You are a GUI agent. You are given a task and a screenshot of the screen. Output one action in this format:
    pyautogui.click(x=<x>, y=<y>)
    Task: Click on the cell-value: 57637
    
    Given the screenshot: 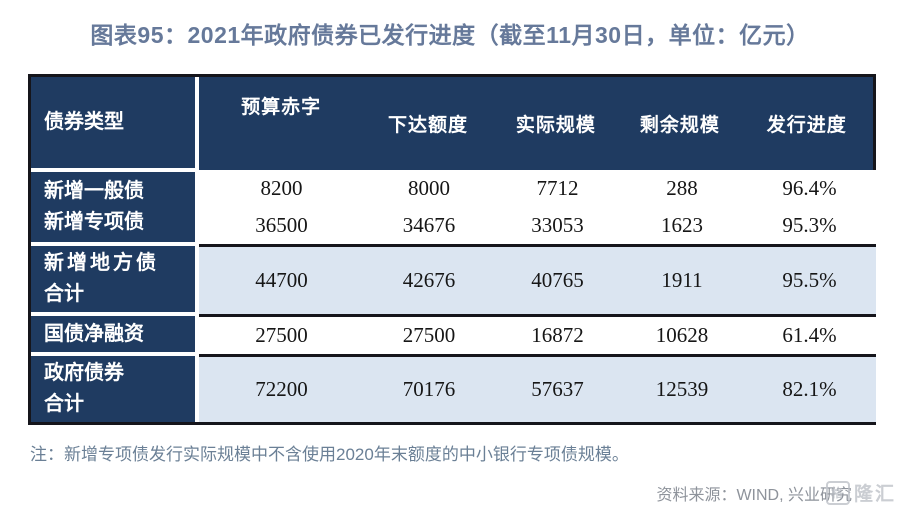 What is the action you would take?
    pyautogui.click(x=557, y=389)
    